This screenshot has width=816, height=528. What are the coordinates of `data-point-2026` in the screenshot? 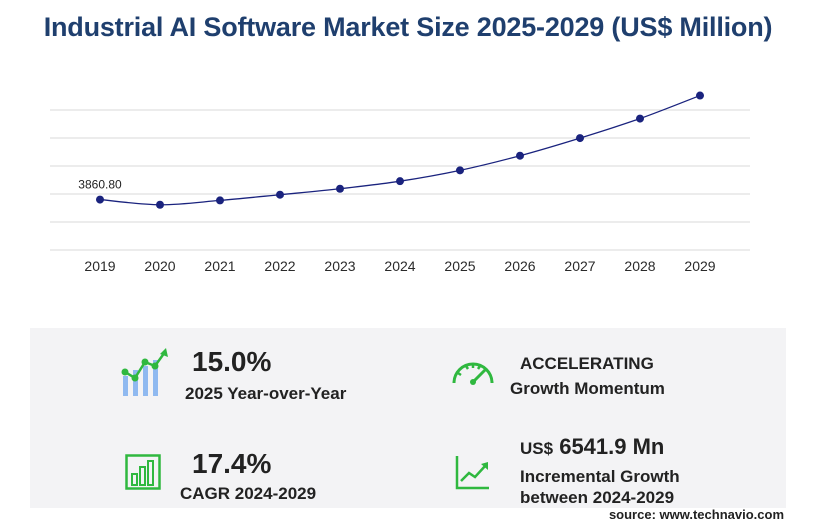 It's located at (520, 155).